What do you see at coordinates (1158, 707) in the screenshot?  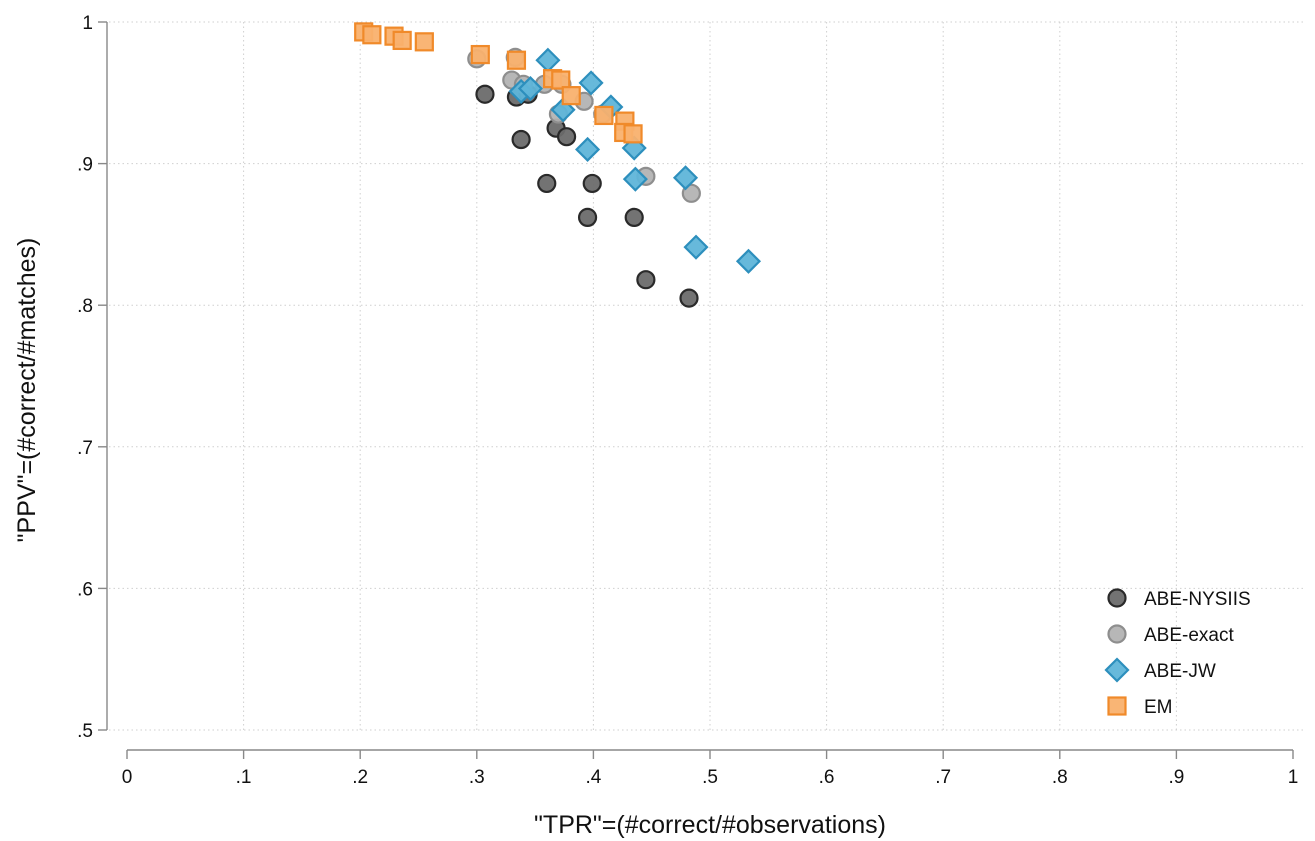 I see `legend-label: EM` at bounding box center [1158, 707].